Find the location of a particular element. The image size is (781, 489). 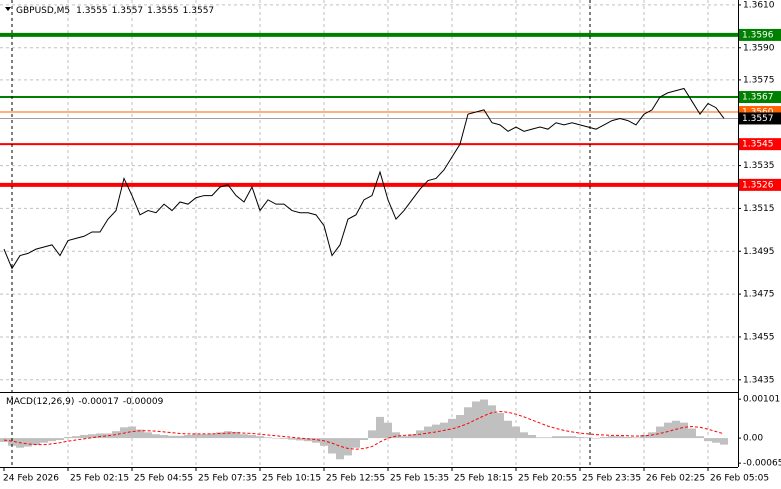

x-tick-label: 25 Feb 02:15 is located at coordinates (99, 479).